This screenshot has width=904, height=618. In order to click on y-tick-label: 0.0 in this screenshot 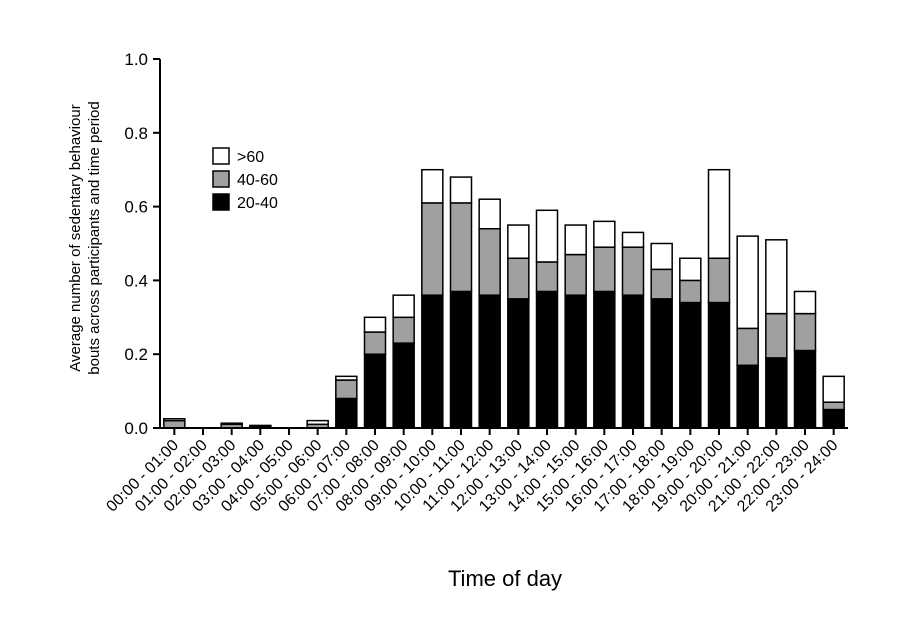, I will do `click(136, 428)`.